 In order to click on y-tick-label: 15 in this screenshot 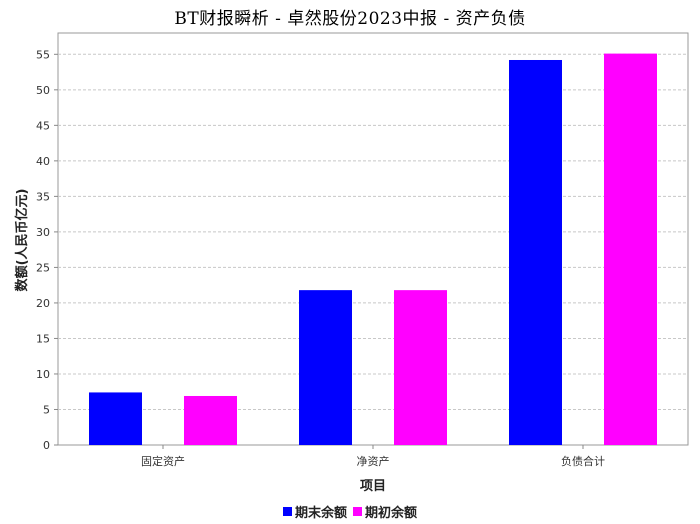, I will do `click(43, 338)`.